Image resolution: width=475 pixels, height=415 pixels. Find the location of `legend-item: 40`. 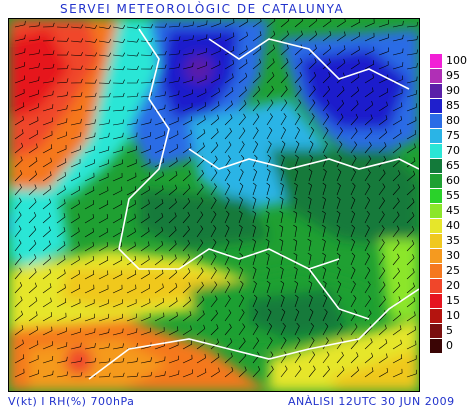

legend-item: 40 is located at coordinates (452, 226).